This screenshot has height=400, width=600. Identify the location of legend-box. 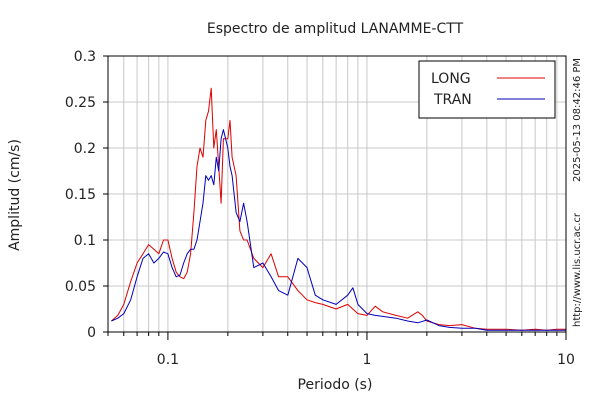
(487, 89).